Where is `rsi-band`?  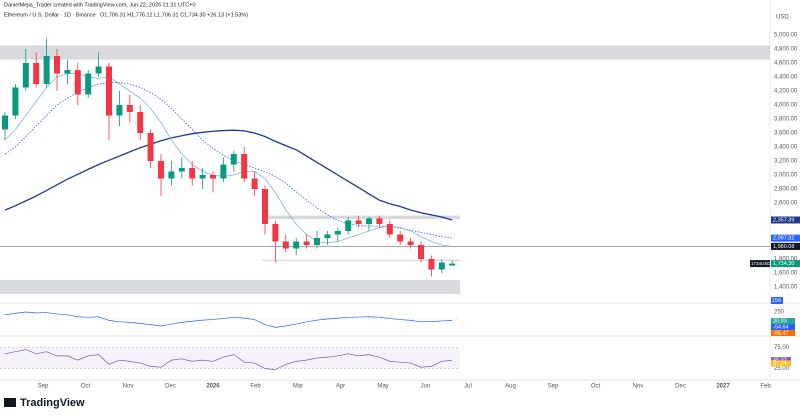 rsi-band is located at coordinates (230, 358).